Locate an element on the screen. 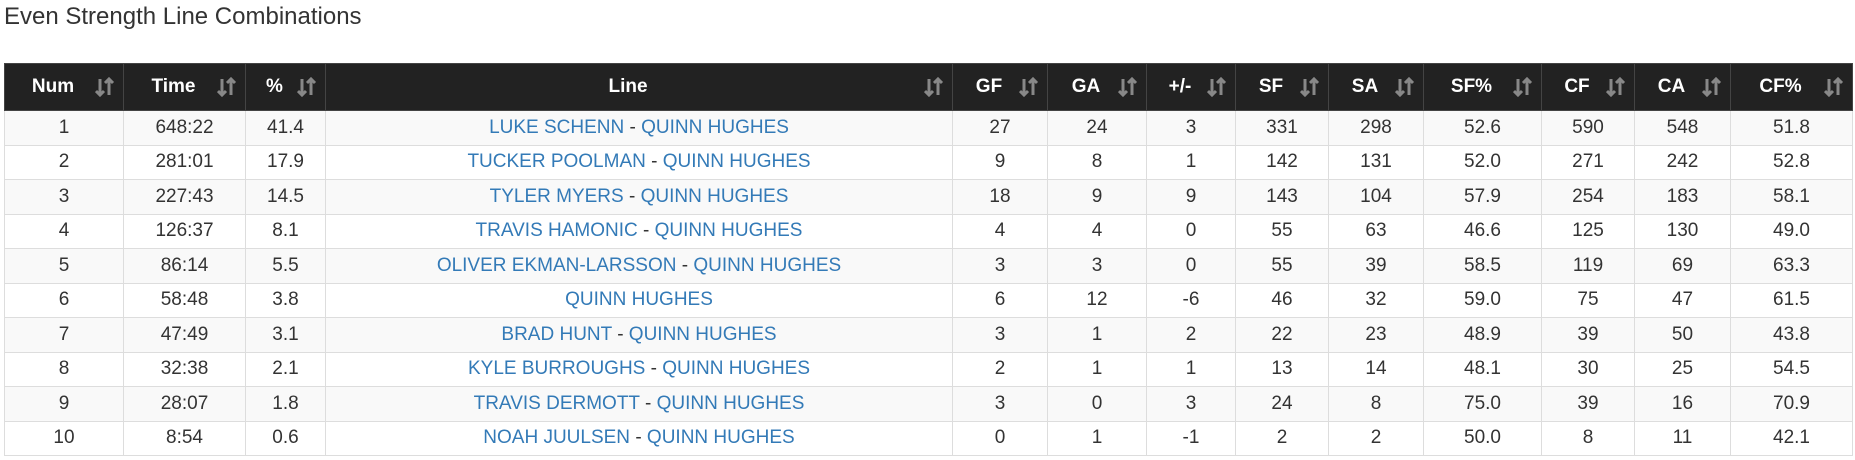 The image size is (1855, 460). column-header: GA is located at coordinates (1097, 87).